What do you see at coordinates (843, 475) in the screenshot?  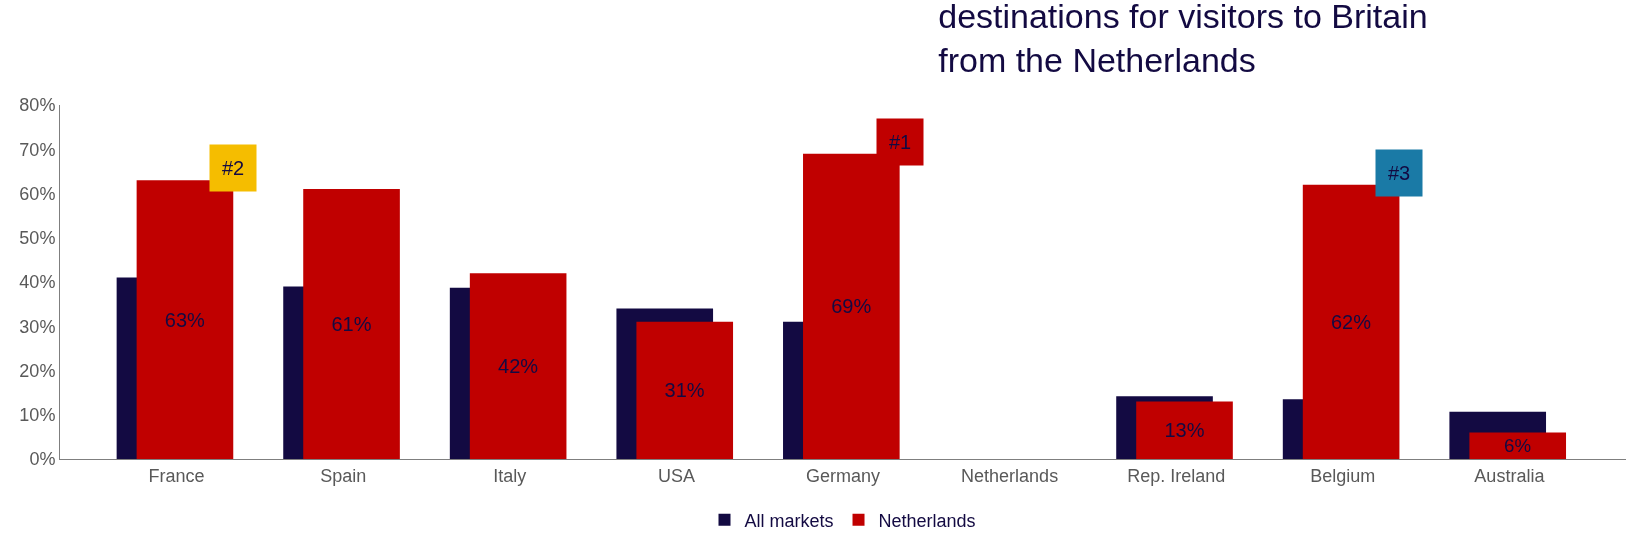 I see `x-tick-label: Germany` at bounding box center [843, 475].